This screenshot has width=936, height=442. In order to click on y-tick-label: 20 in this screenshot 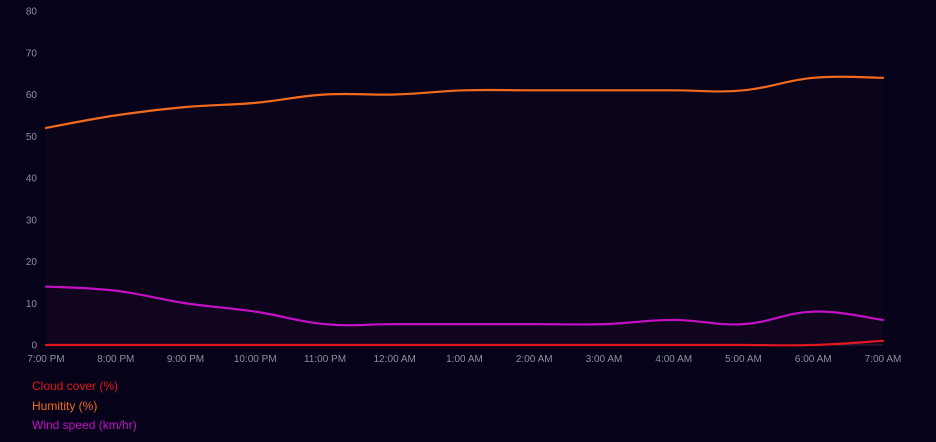, I will do `click(32, 262)`.